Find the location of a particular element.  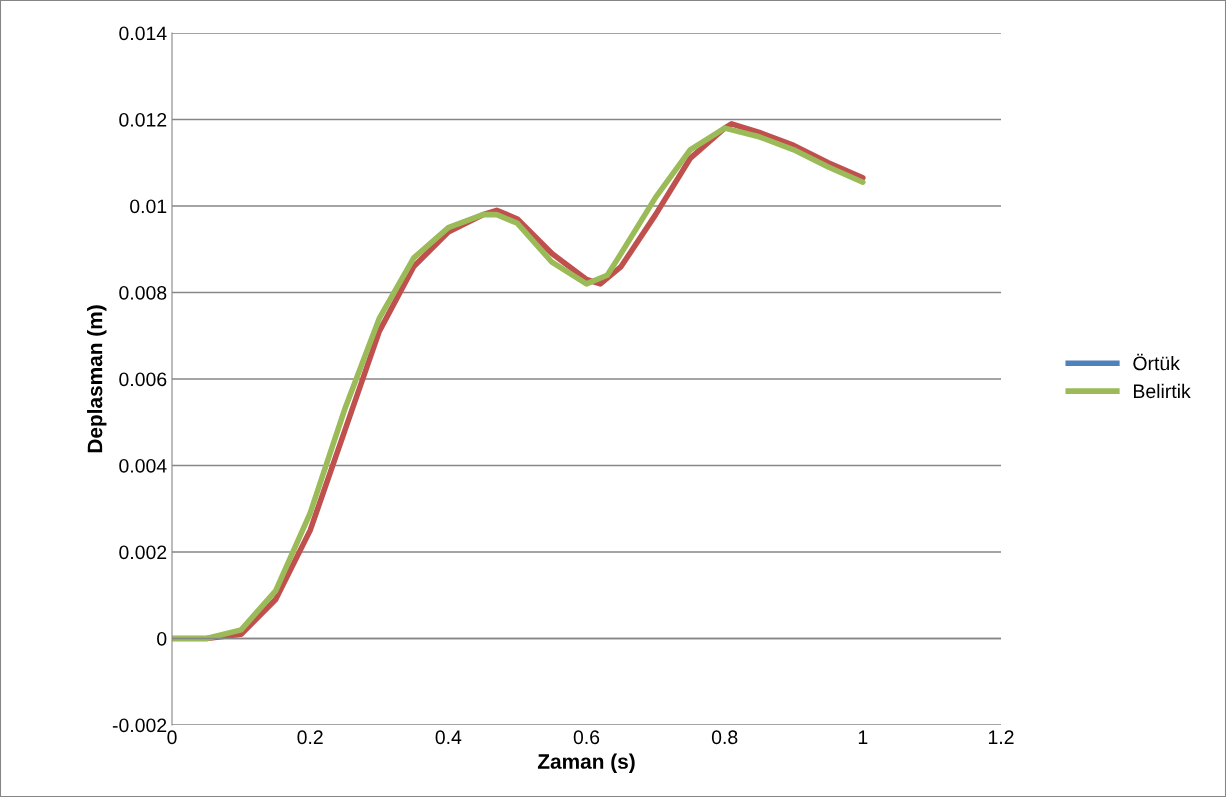

x-tick-label: 1 is located at coordinates (863, 737).